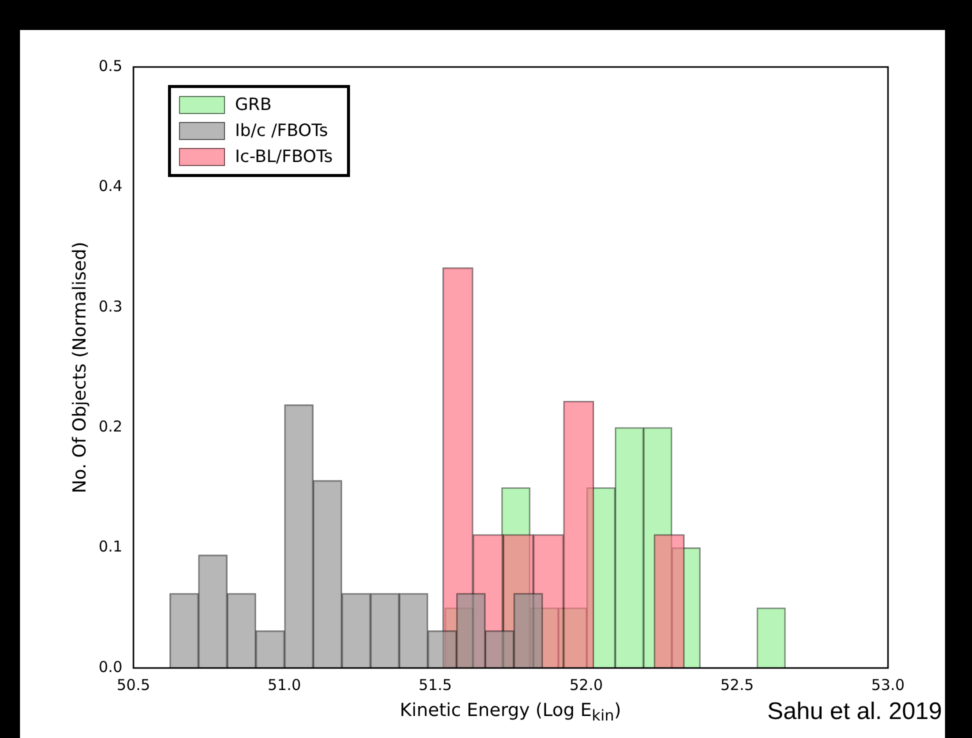  What do you see at coordinates (586, 685) in the screenshot?
I see `x-tick-label: 52.0` at bounding box center [586, 685].